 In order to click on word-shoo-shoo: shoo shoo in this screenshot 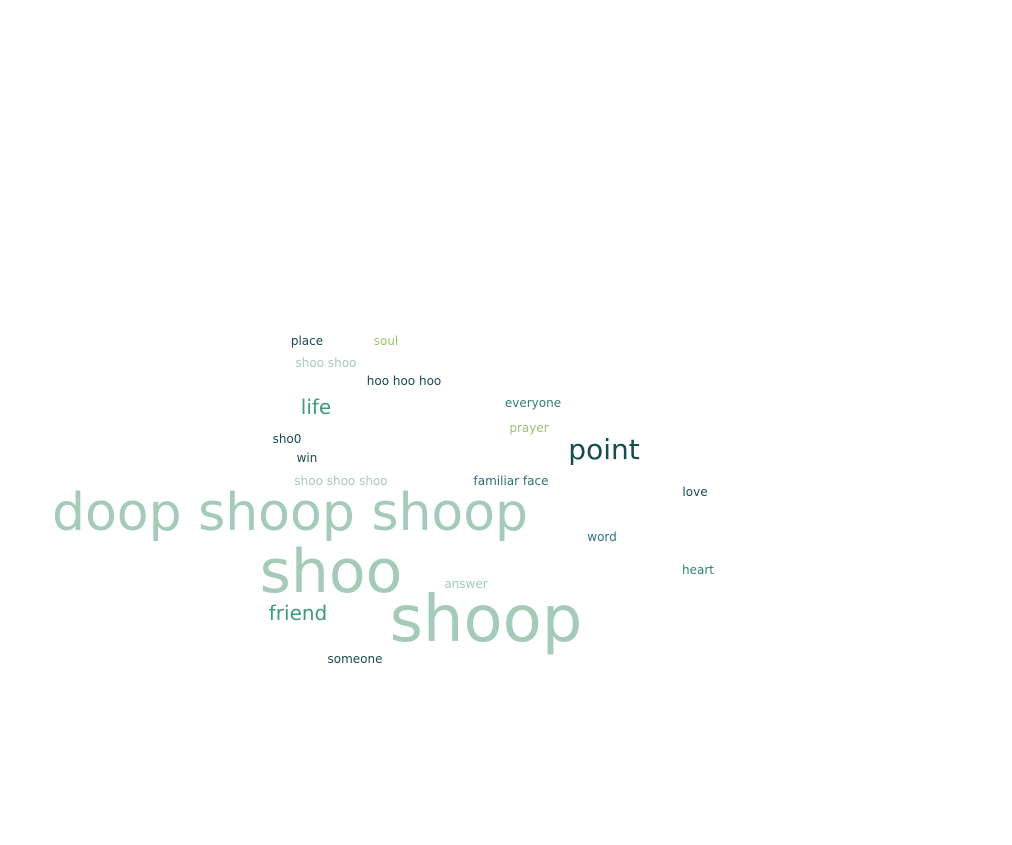, I will do `click(326, 363)`.